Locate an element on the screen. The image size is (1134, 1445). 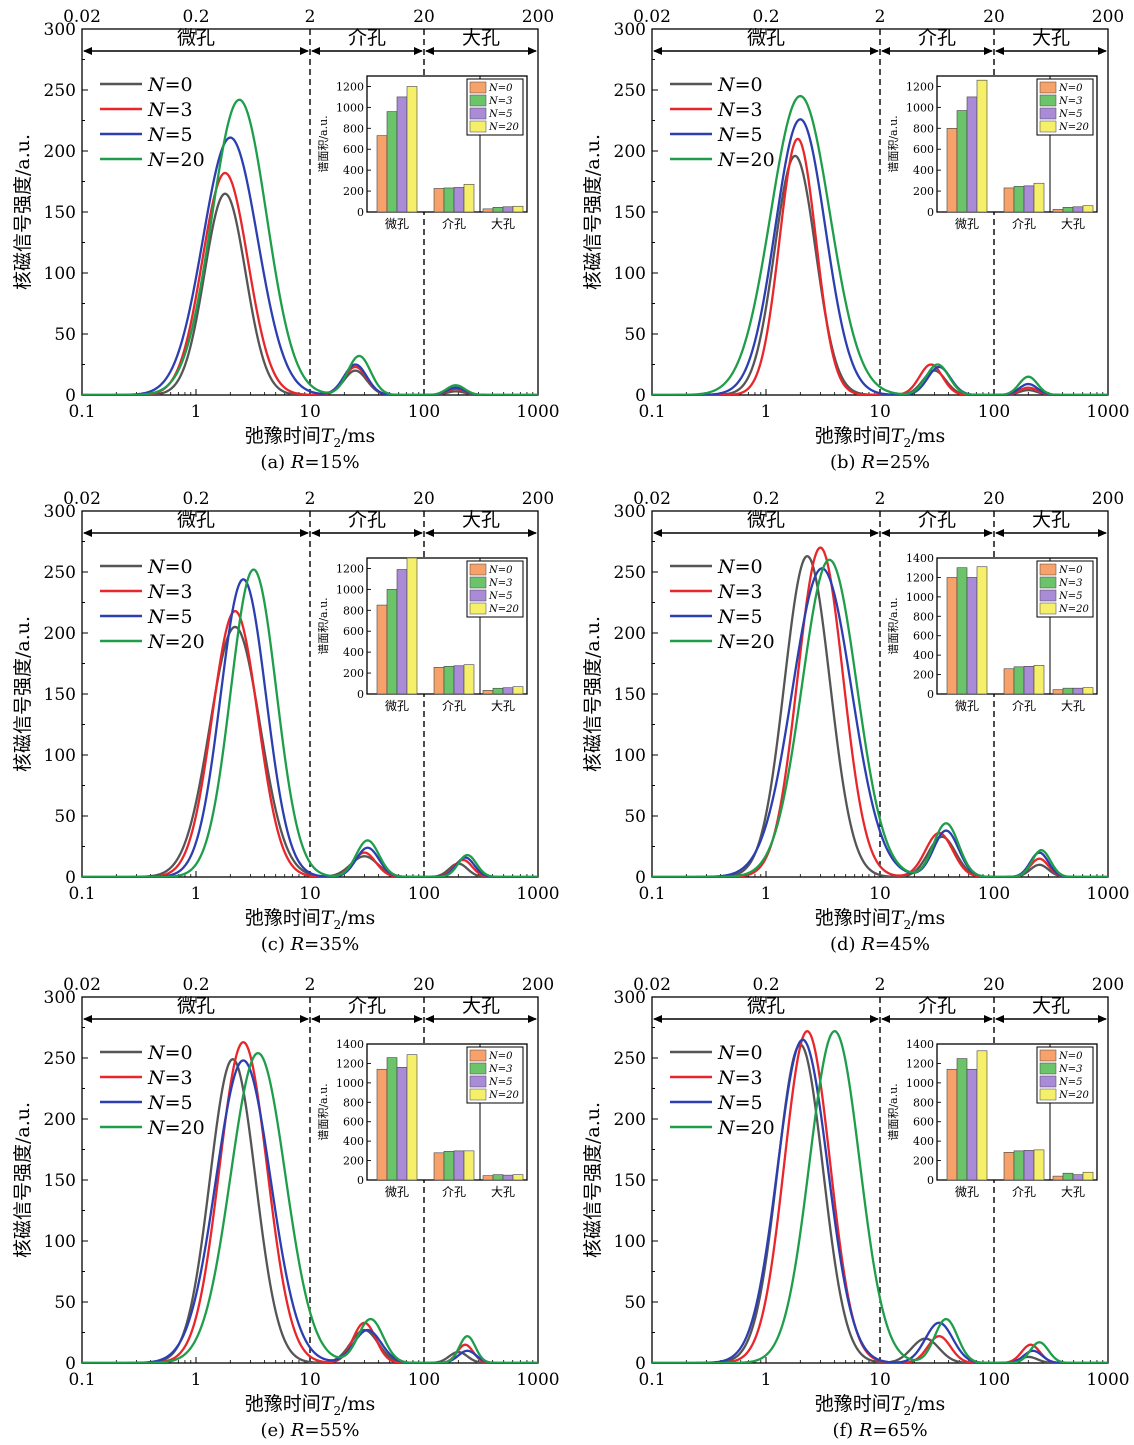
x-tick-label: 1 is located at coordinates (196, 1380).